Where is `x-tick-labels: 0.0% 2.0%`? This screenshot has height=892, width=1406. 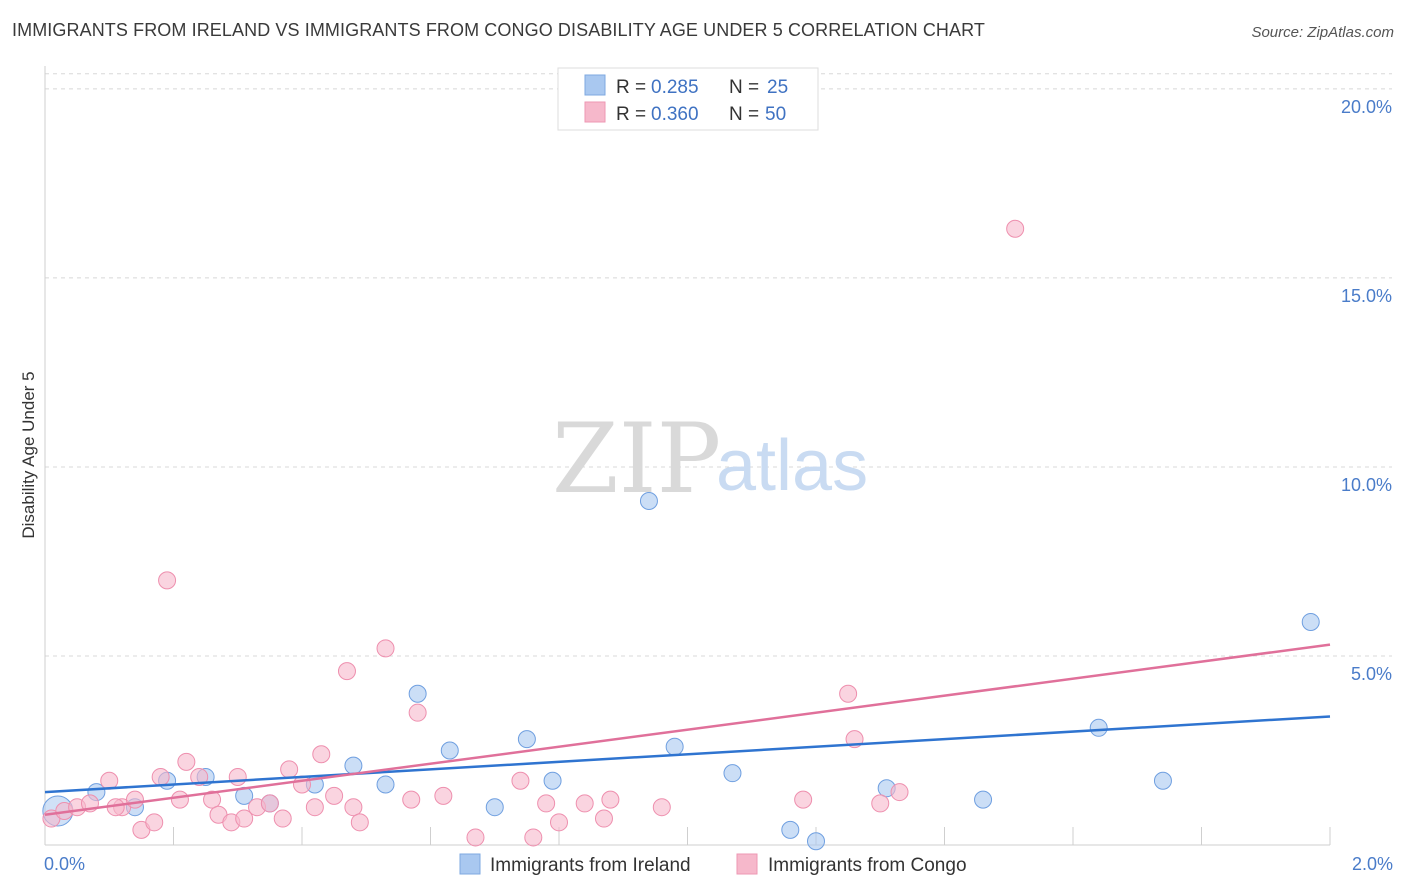
x-tick-labels: 0.0% 2.0% is located at coordinates (718, 864).